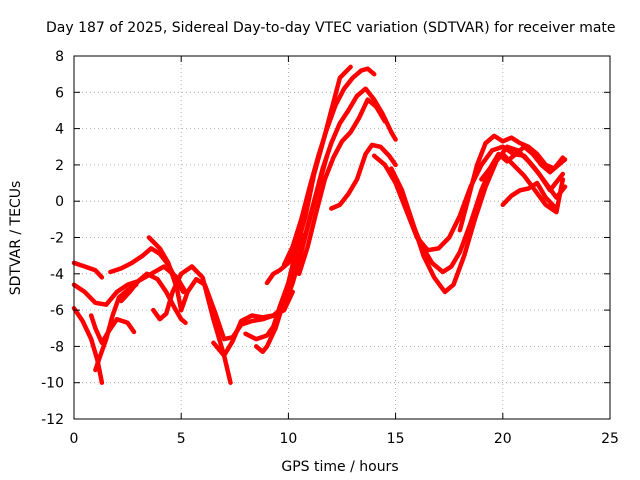  Describe the element at coordinates (610, 439) in the screenshot. I see `x-tick-label: 25` at that location.